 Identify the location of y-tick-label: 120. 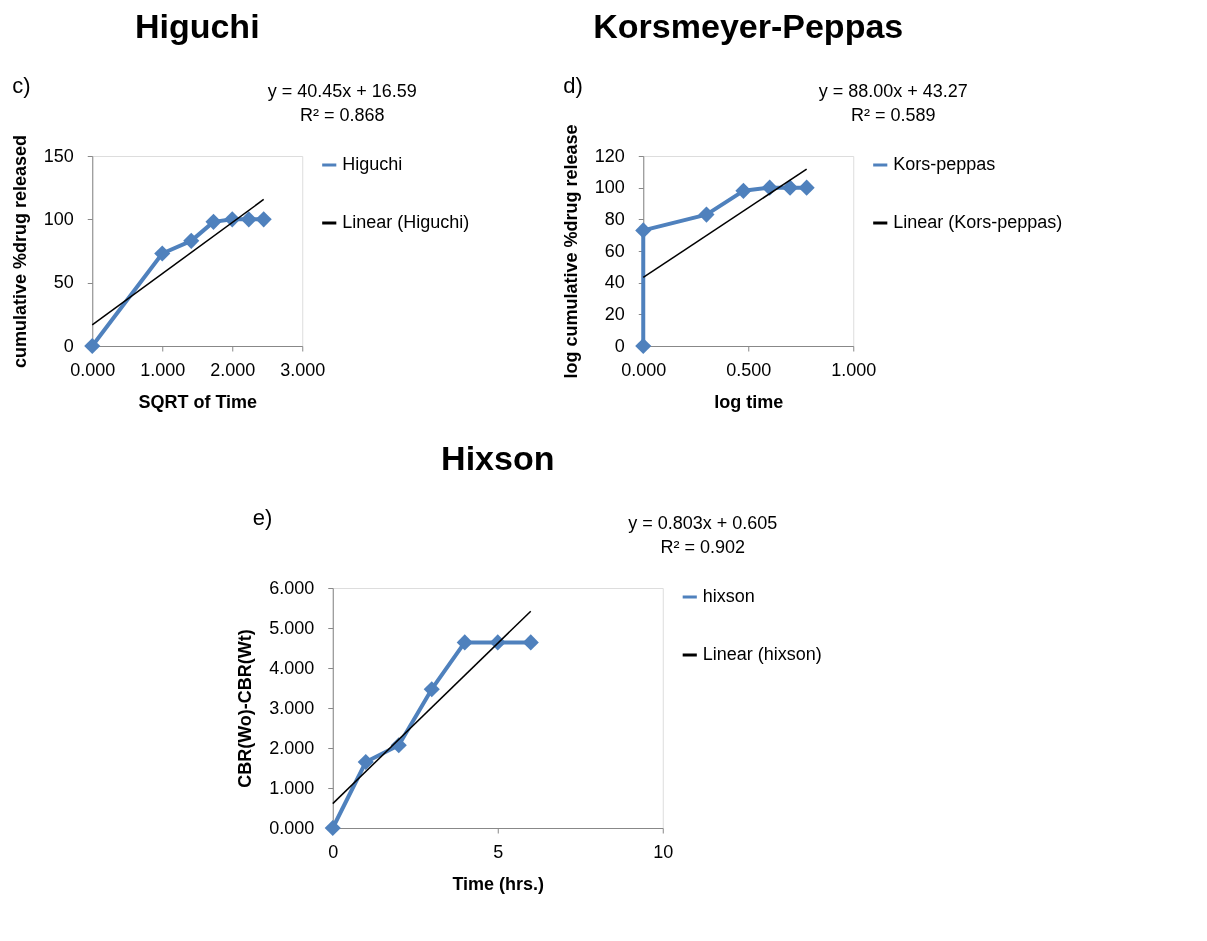
(609, 155).